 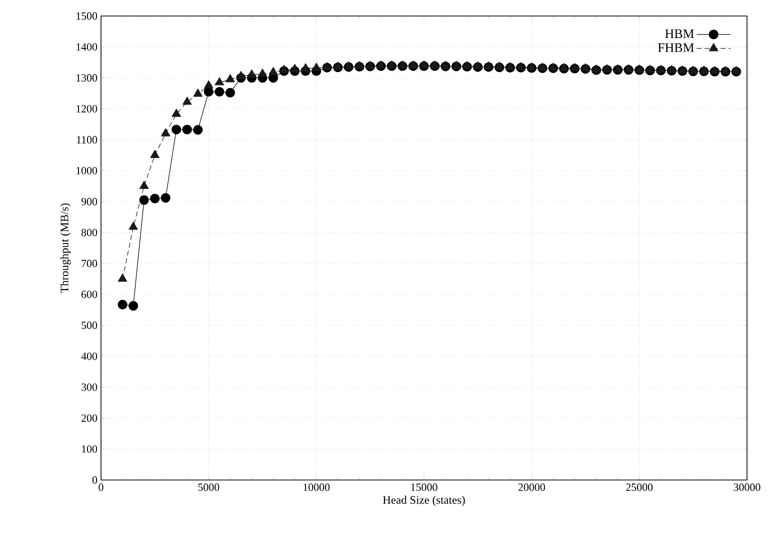 What do you see at coordinates (90, 449) in the screenshot?
I see `y-tick-label: 100` at bounding box center [90, 449].